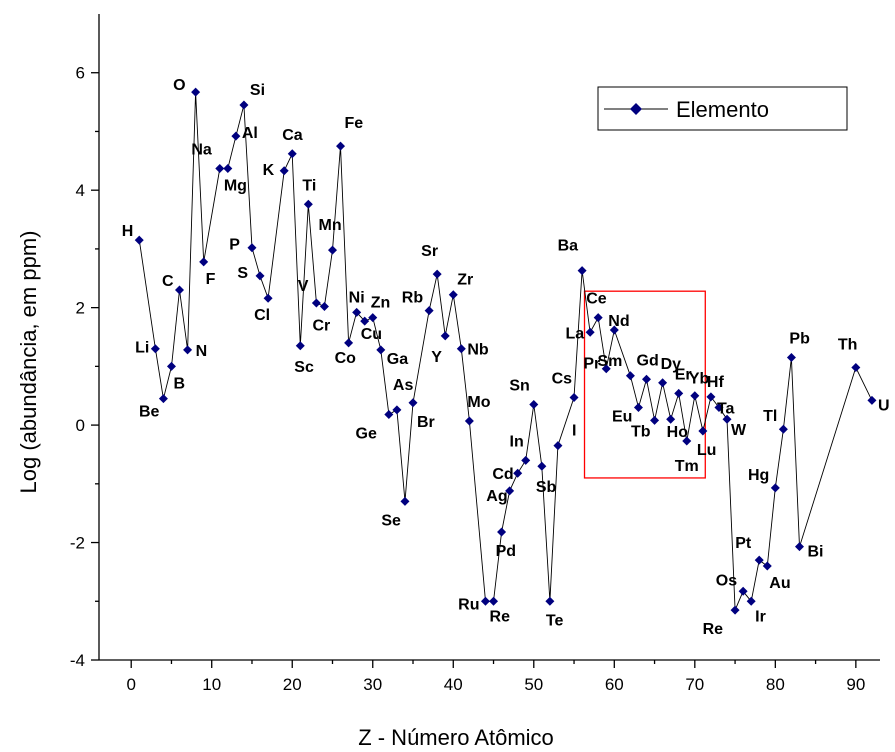 The width and height of the screenshot is (895, 752). I want to click on x-tick-label: 50, so click(533, 684).